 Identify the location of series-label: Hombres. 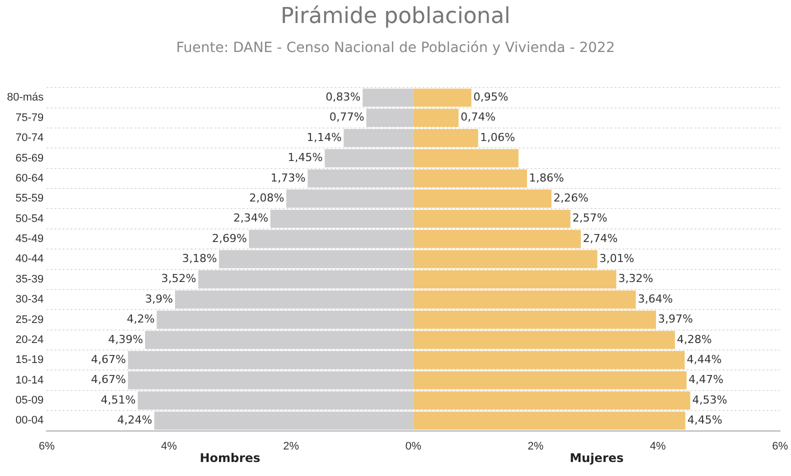
(230, 457).